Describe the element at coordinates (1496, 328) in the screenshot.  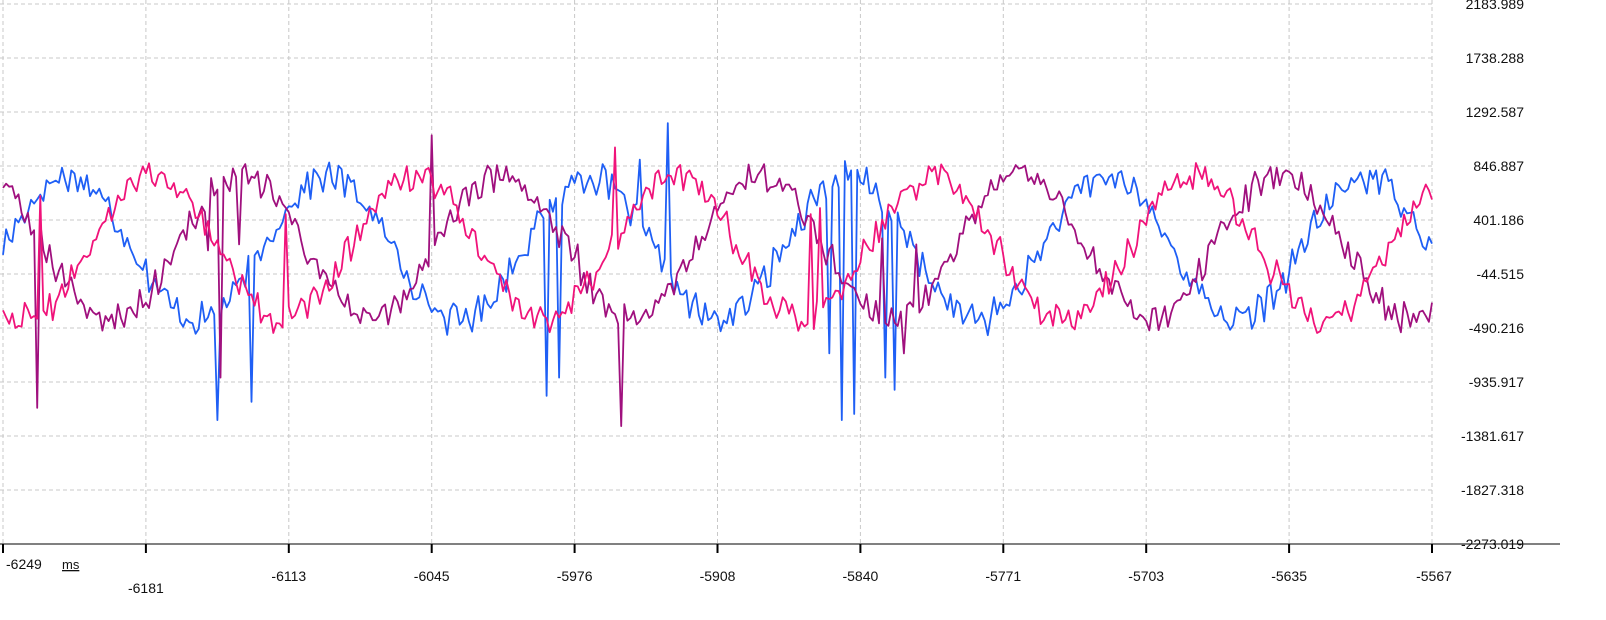
I see `y-tick-label: -490.216` at that location.